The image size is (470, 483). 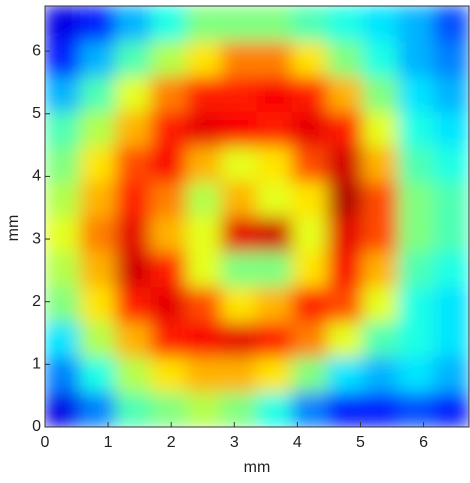 I want to click on y-tick-label: 6, so click(x=36, y=50).